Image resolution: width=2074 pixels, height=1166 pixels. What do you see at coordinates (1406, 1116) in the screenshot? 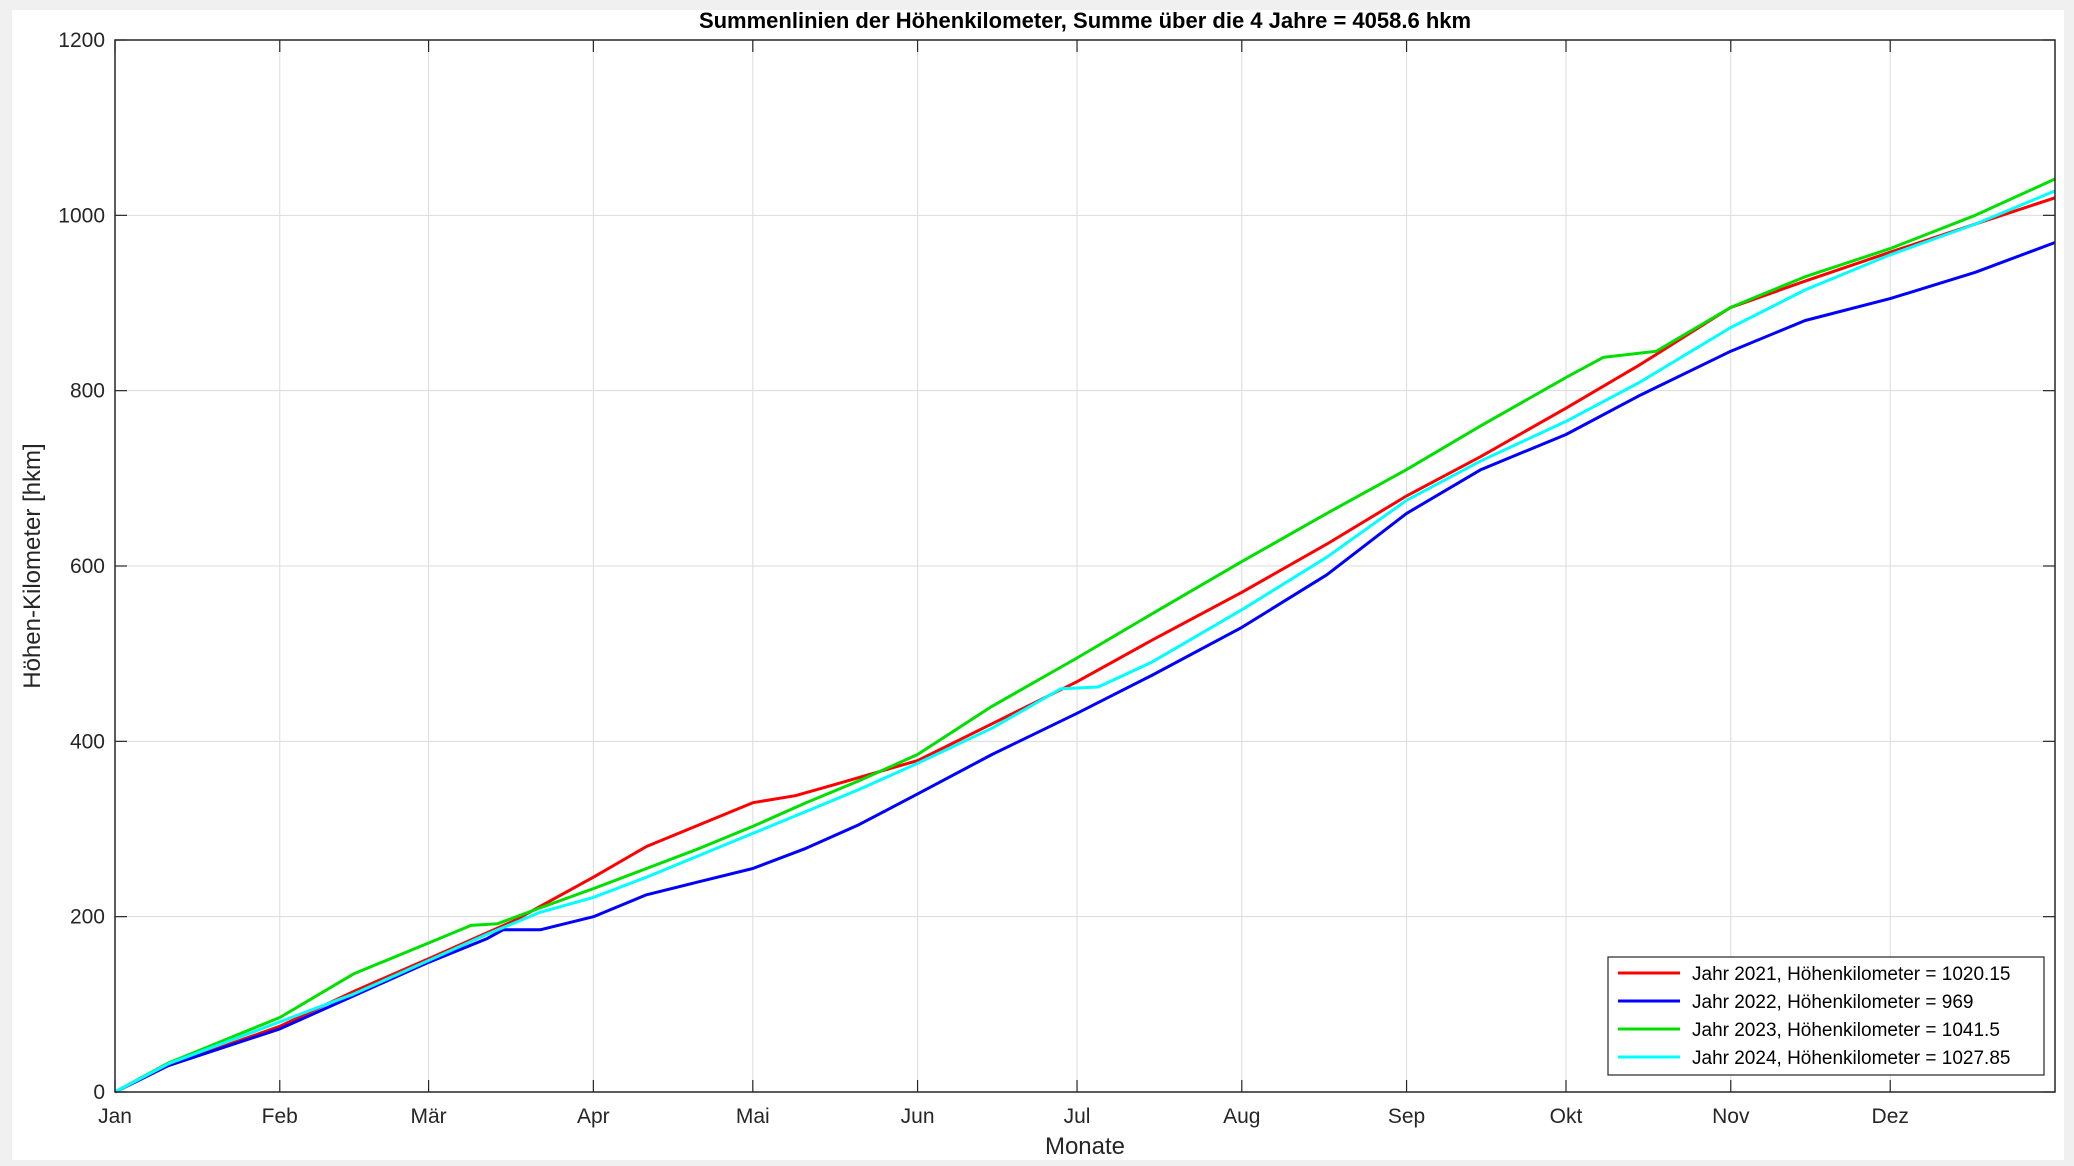
I see `x-tick-label: Sep` at bounding box center [1406, 1116].